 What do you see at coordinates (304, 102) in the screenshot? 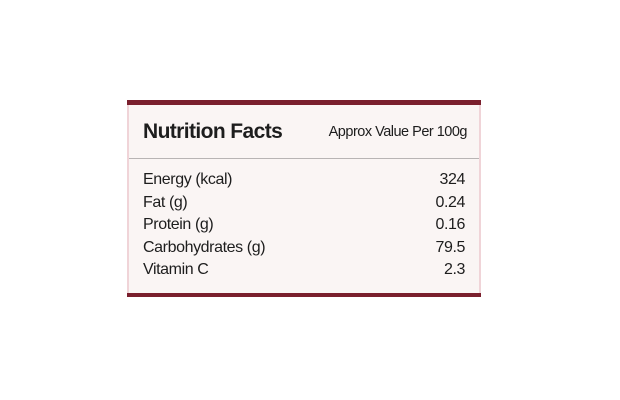
I see `top-accent-bar` at bounding box center [304, 102].